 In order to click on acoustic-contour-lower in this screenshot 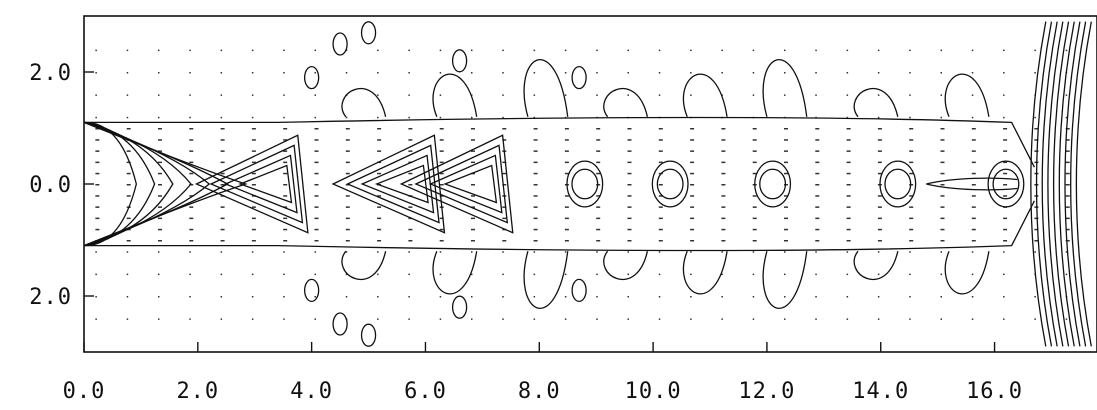, I will do `click(967, 272)`.